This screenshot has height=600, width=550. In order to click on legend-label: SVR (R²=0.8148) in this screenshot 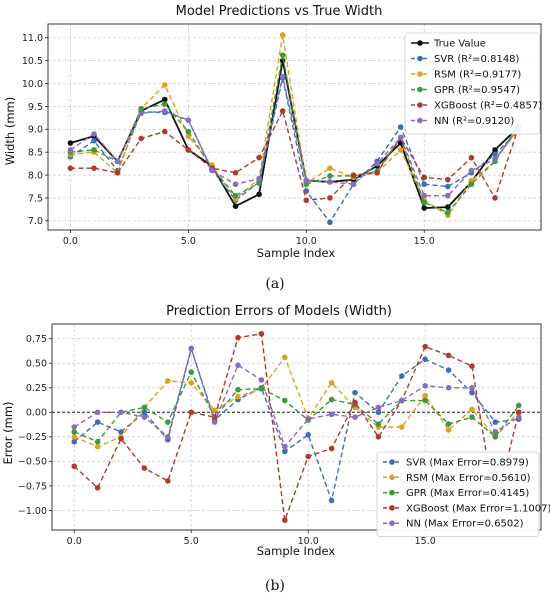, I will do `click(477, 59)`.